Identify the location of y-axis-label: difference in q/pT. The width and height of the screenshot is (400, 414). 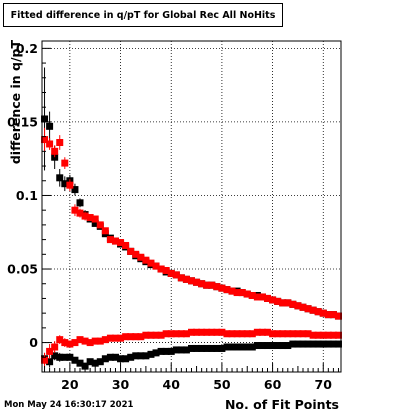
(15, 102).